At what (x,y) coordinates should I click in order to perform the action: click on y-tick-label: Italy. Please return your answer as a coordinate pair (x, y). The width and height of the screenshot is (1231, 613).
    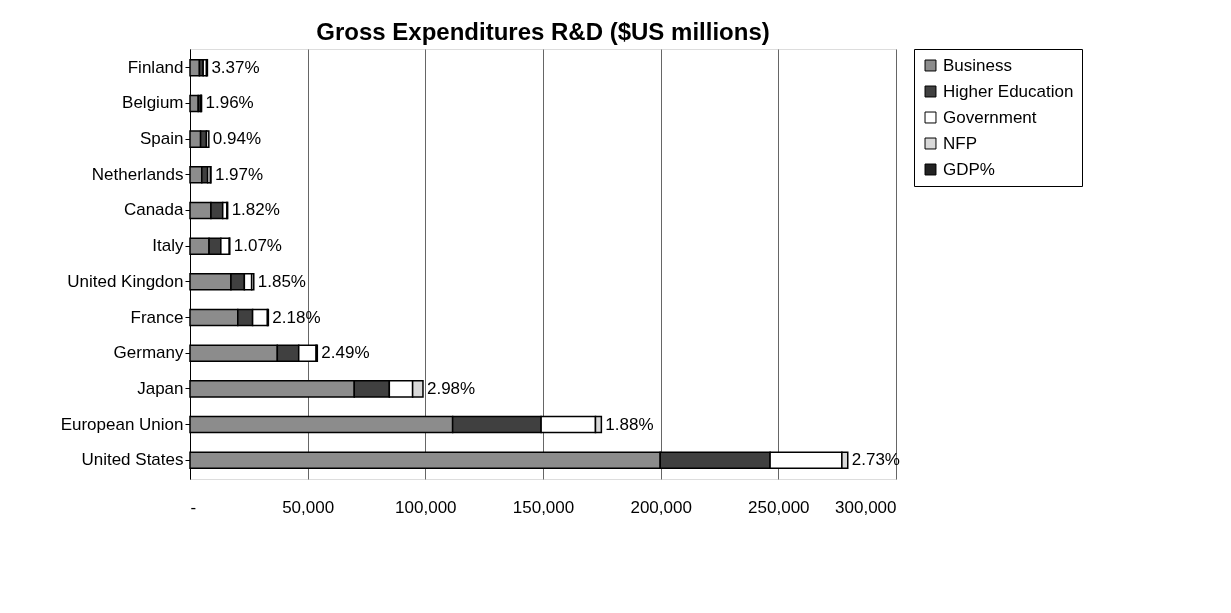
    Looking at the image, I should click on (168, 246).